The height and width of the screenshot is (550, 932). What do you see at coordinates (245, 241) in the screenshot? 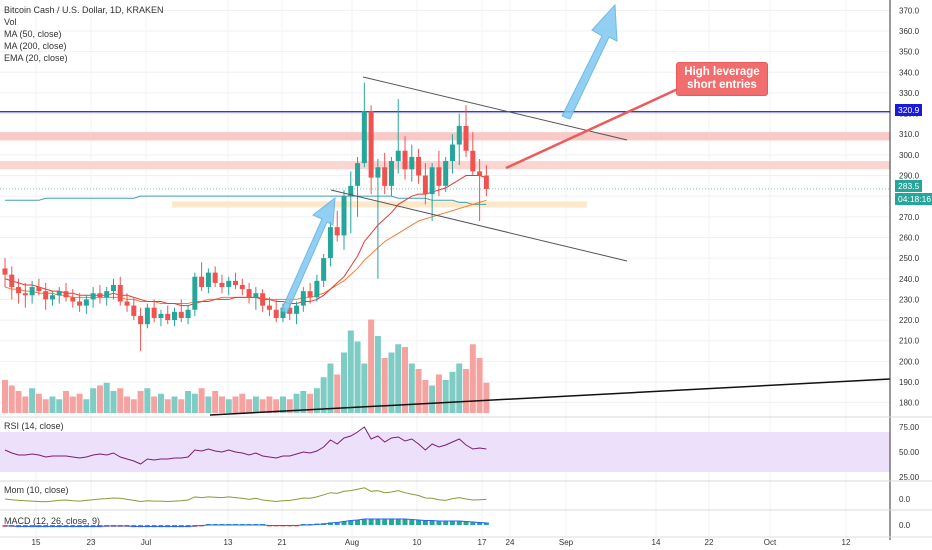
I see `ema20-line` at bounding box center [245, 241].